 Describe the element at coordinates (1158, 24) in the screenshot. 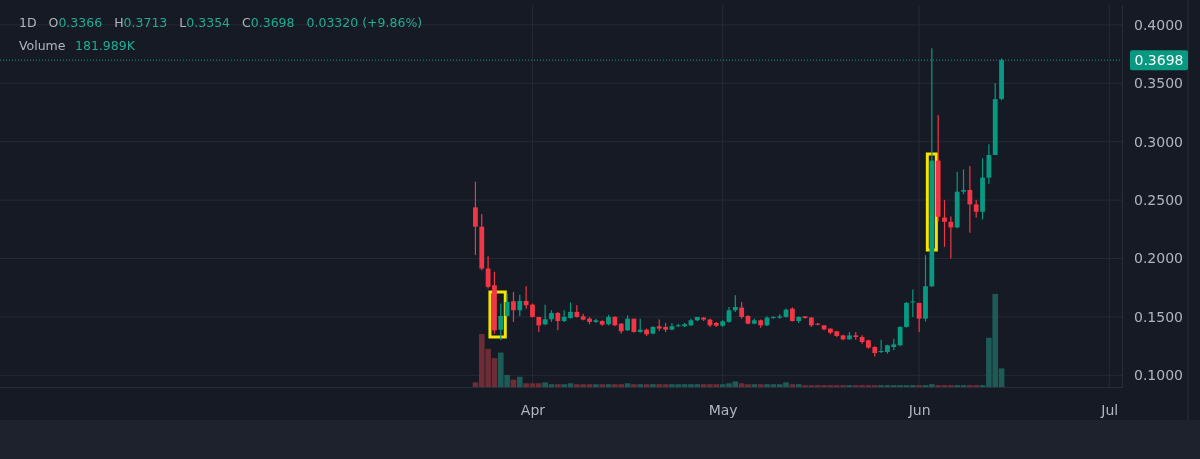

I see `y-tick-label: 0.4000` at that location.